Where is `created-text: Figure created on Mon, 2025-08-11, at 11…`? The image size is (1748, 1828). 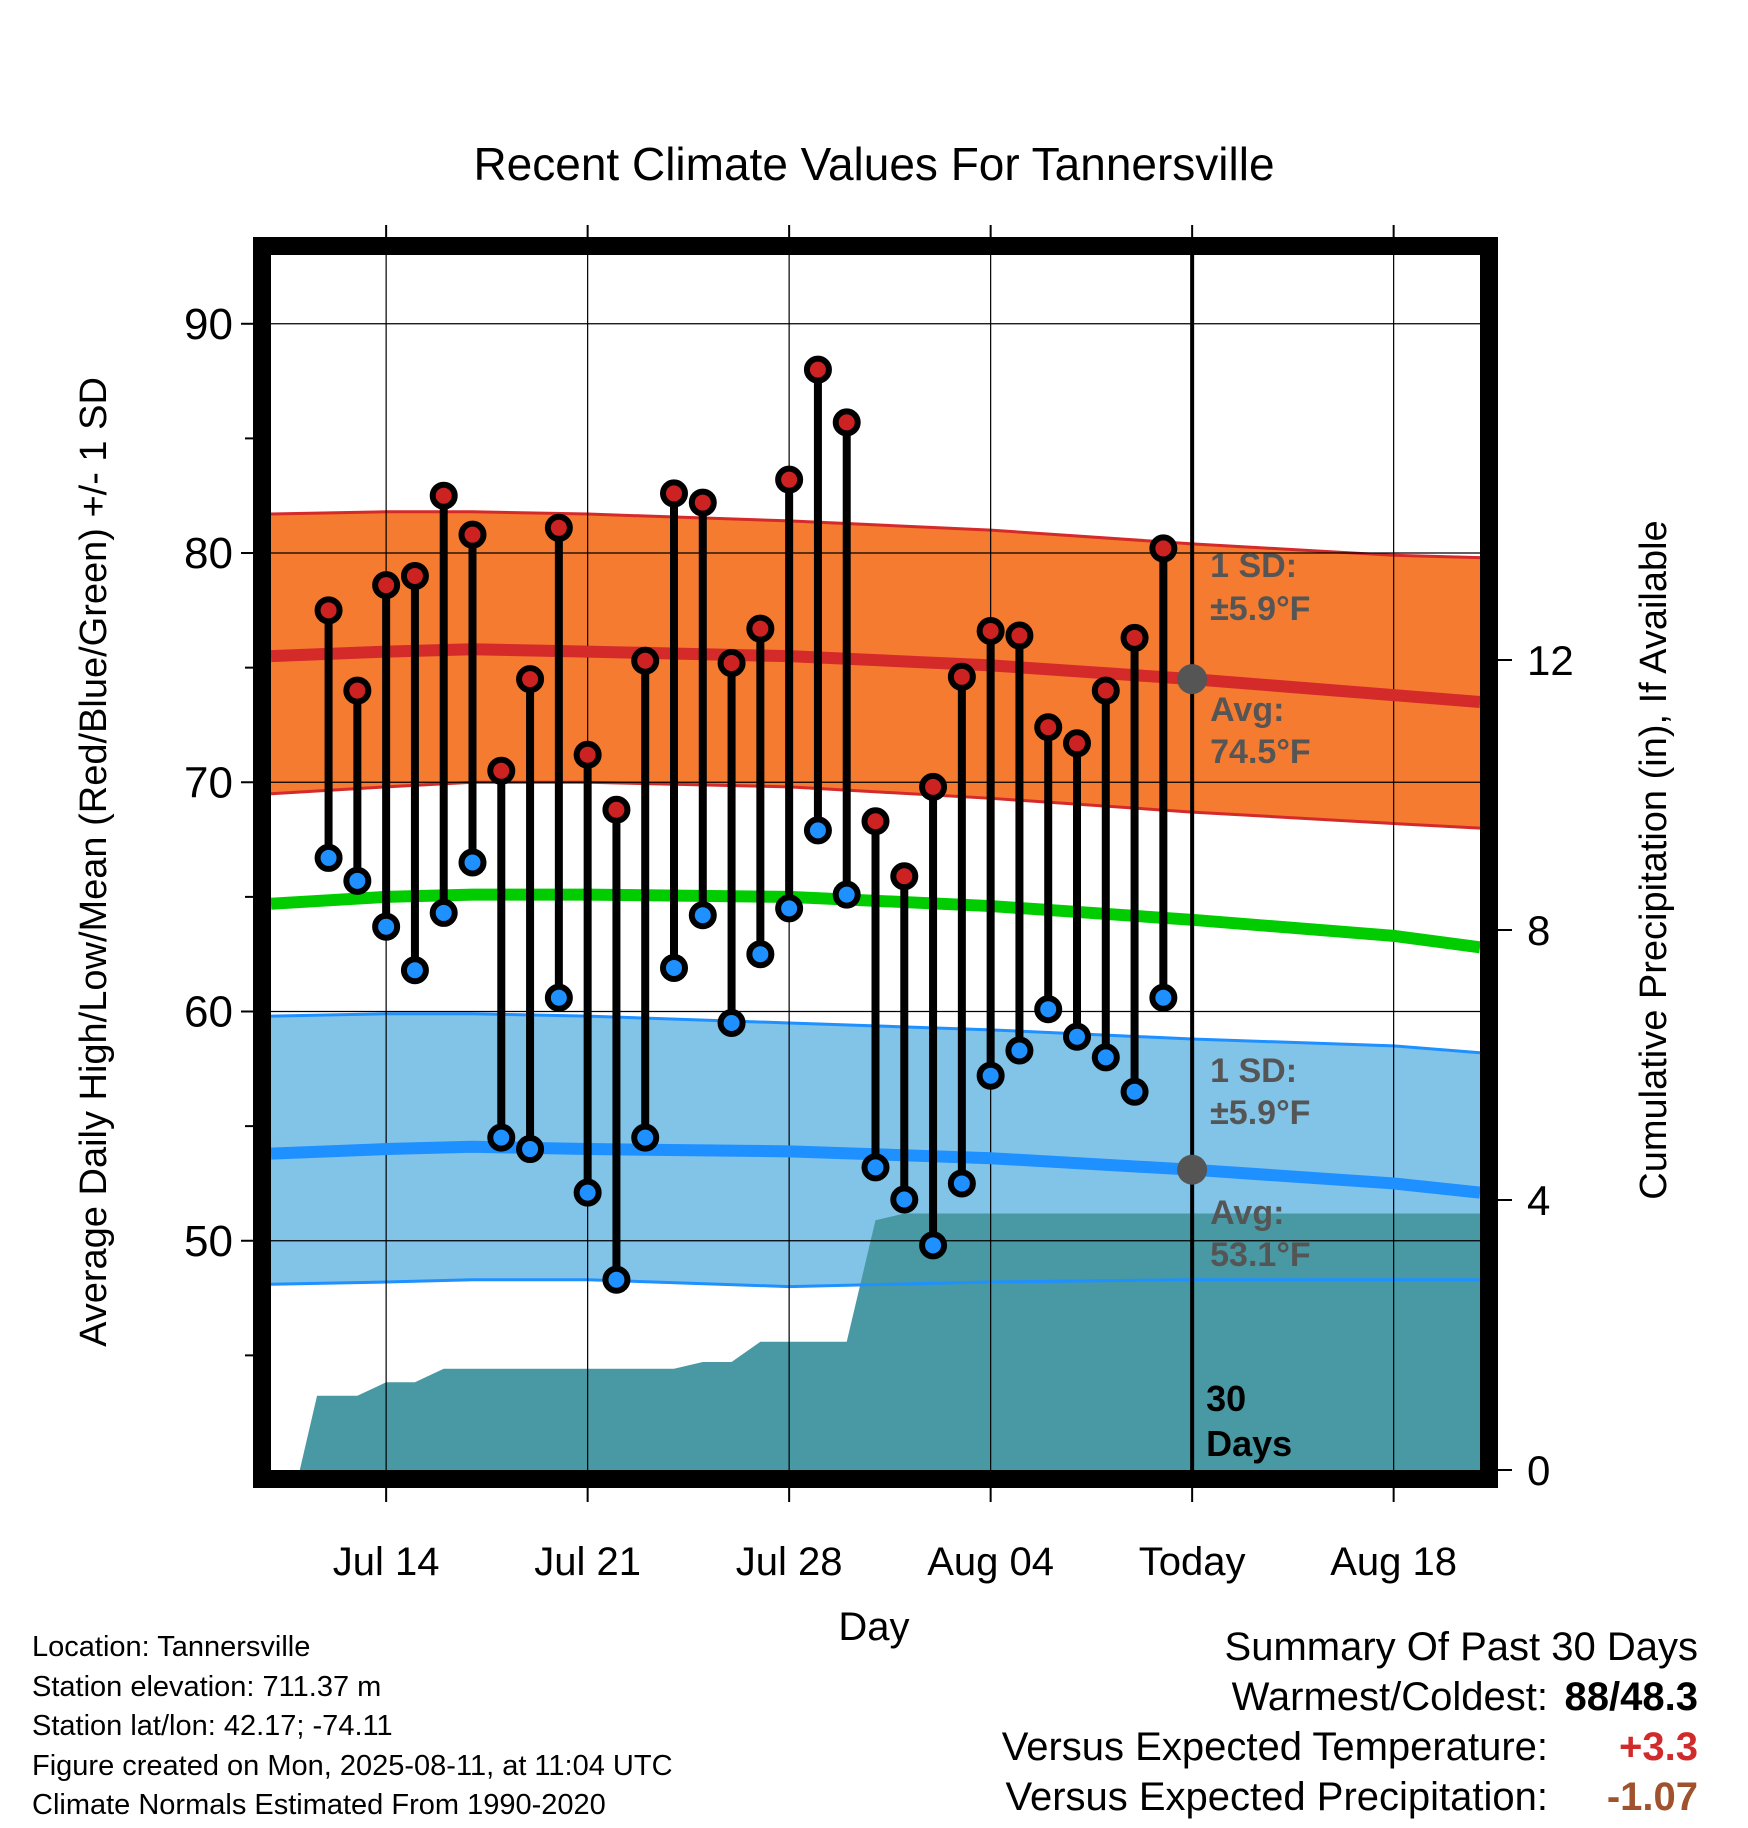
created-text: Figure created on Mon, 2025-08-11, at 11… is located at coordinates (352, 1765).